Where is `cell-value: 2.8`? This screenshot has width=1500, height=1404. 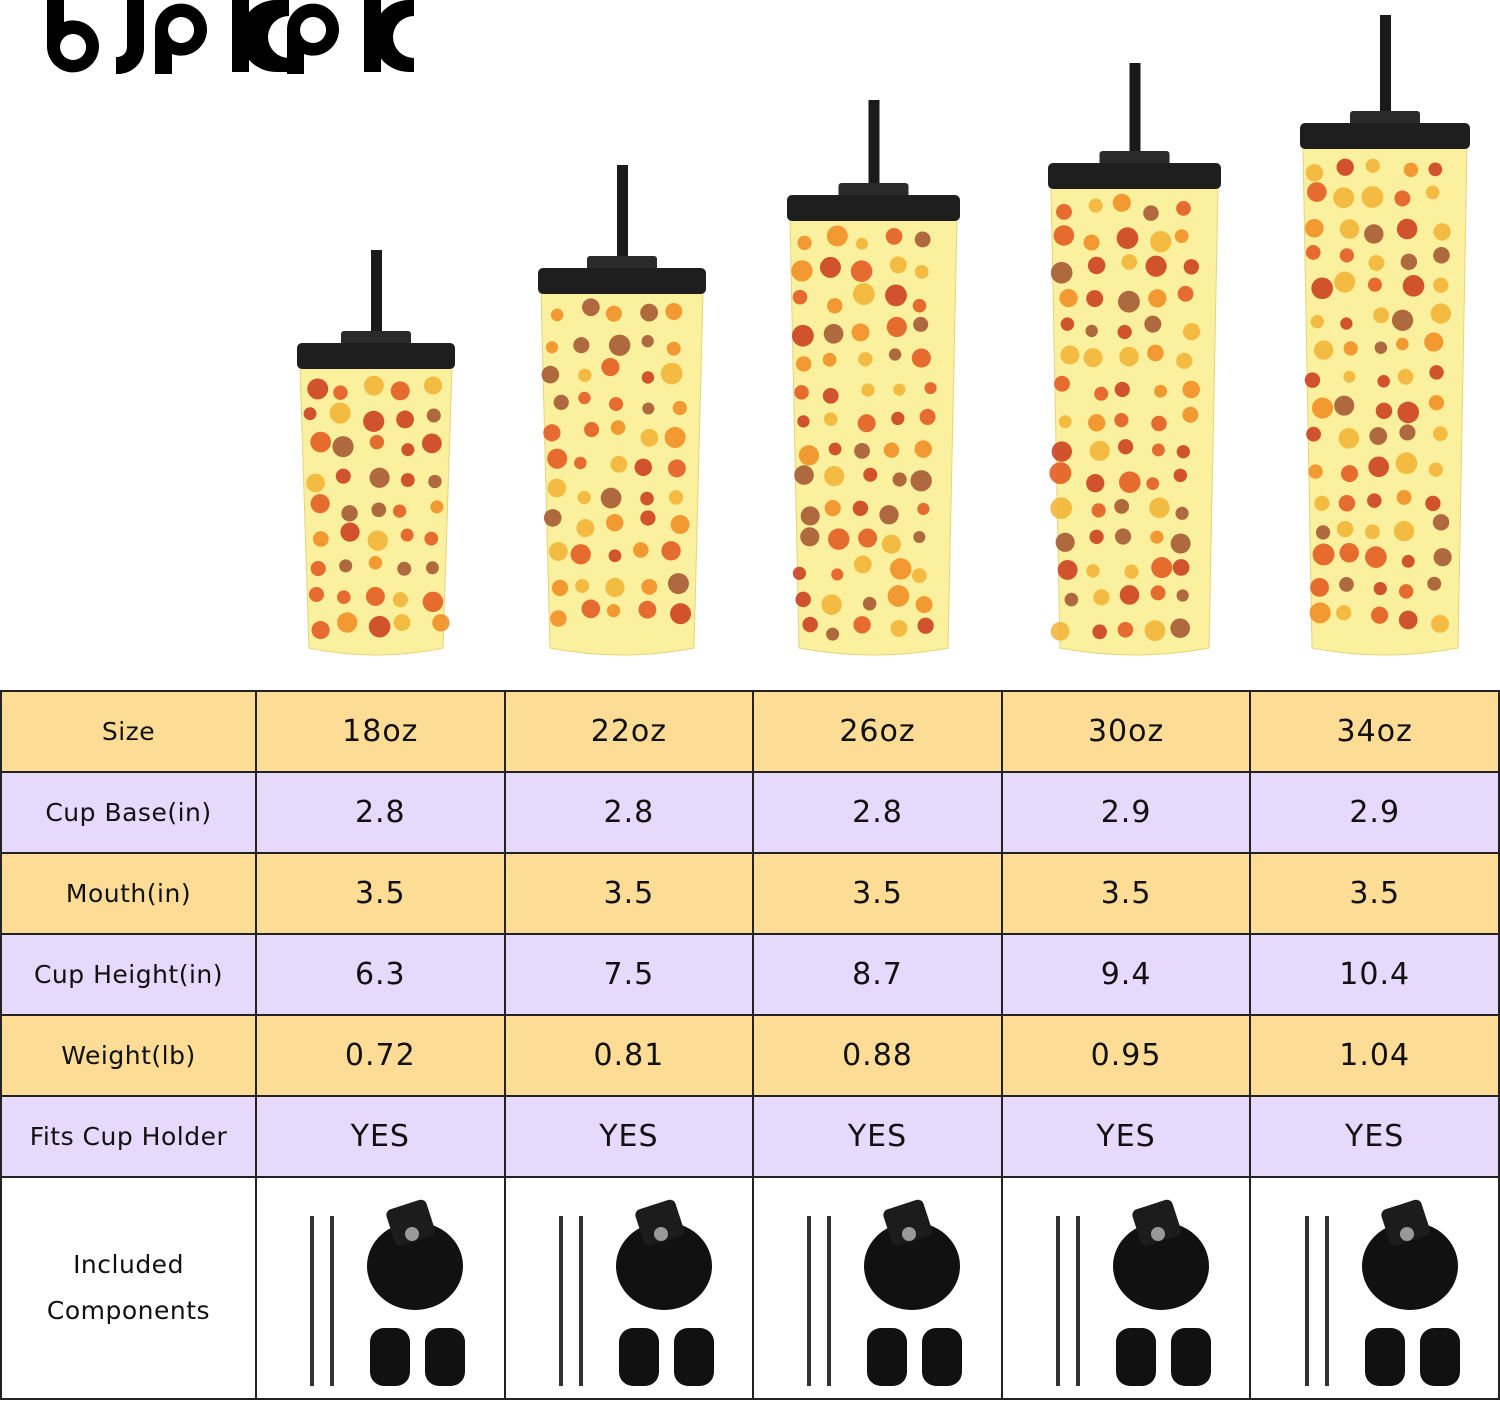
cell-value: 2.8 is located at coordinates (877, 812).